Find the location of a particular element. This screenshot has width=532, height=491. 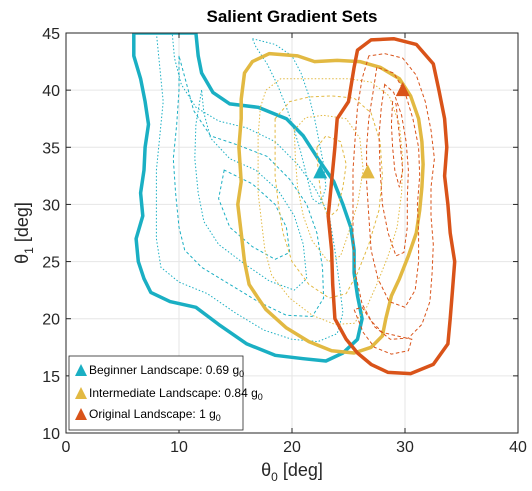

x-tick-label: 40 is located at coordinates (518, 447).